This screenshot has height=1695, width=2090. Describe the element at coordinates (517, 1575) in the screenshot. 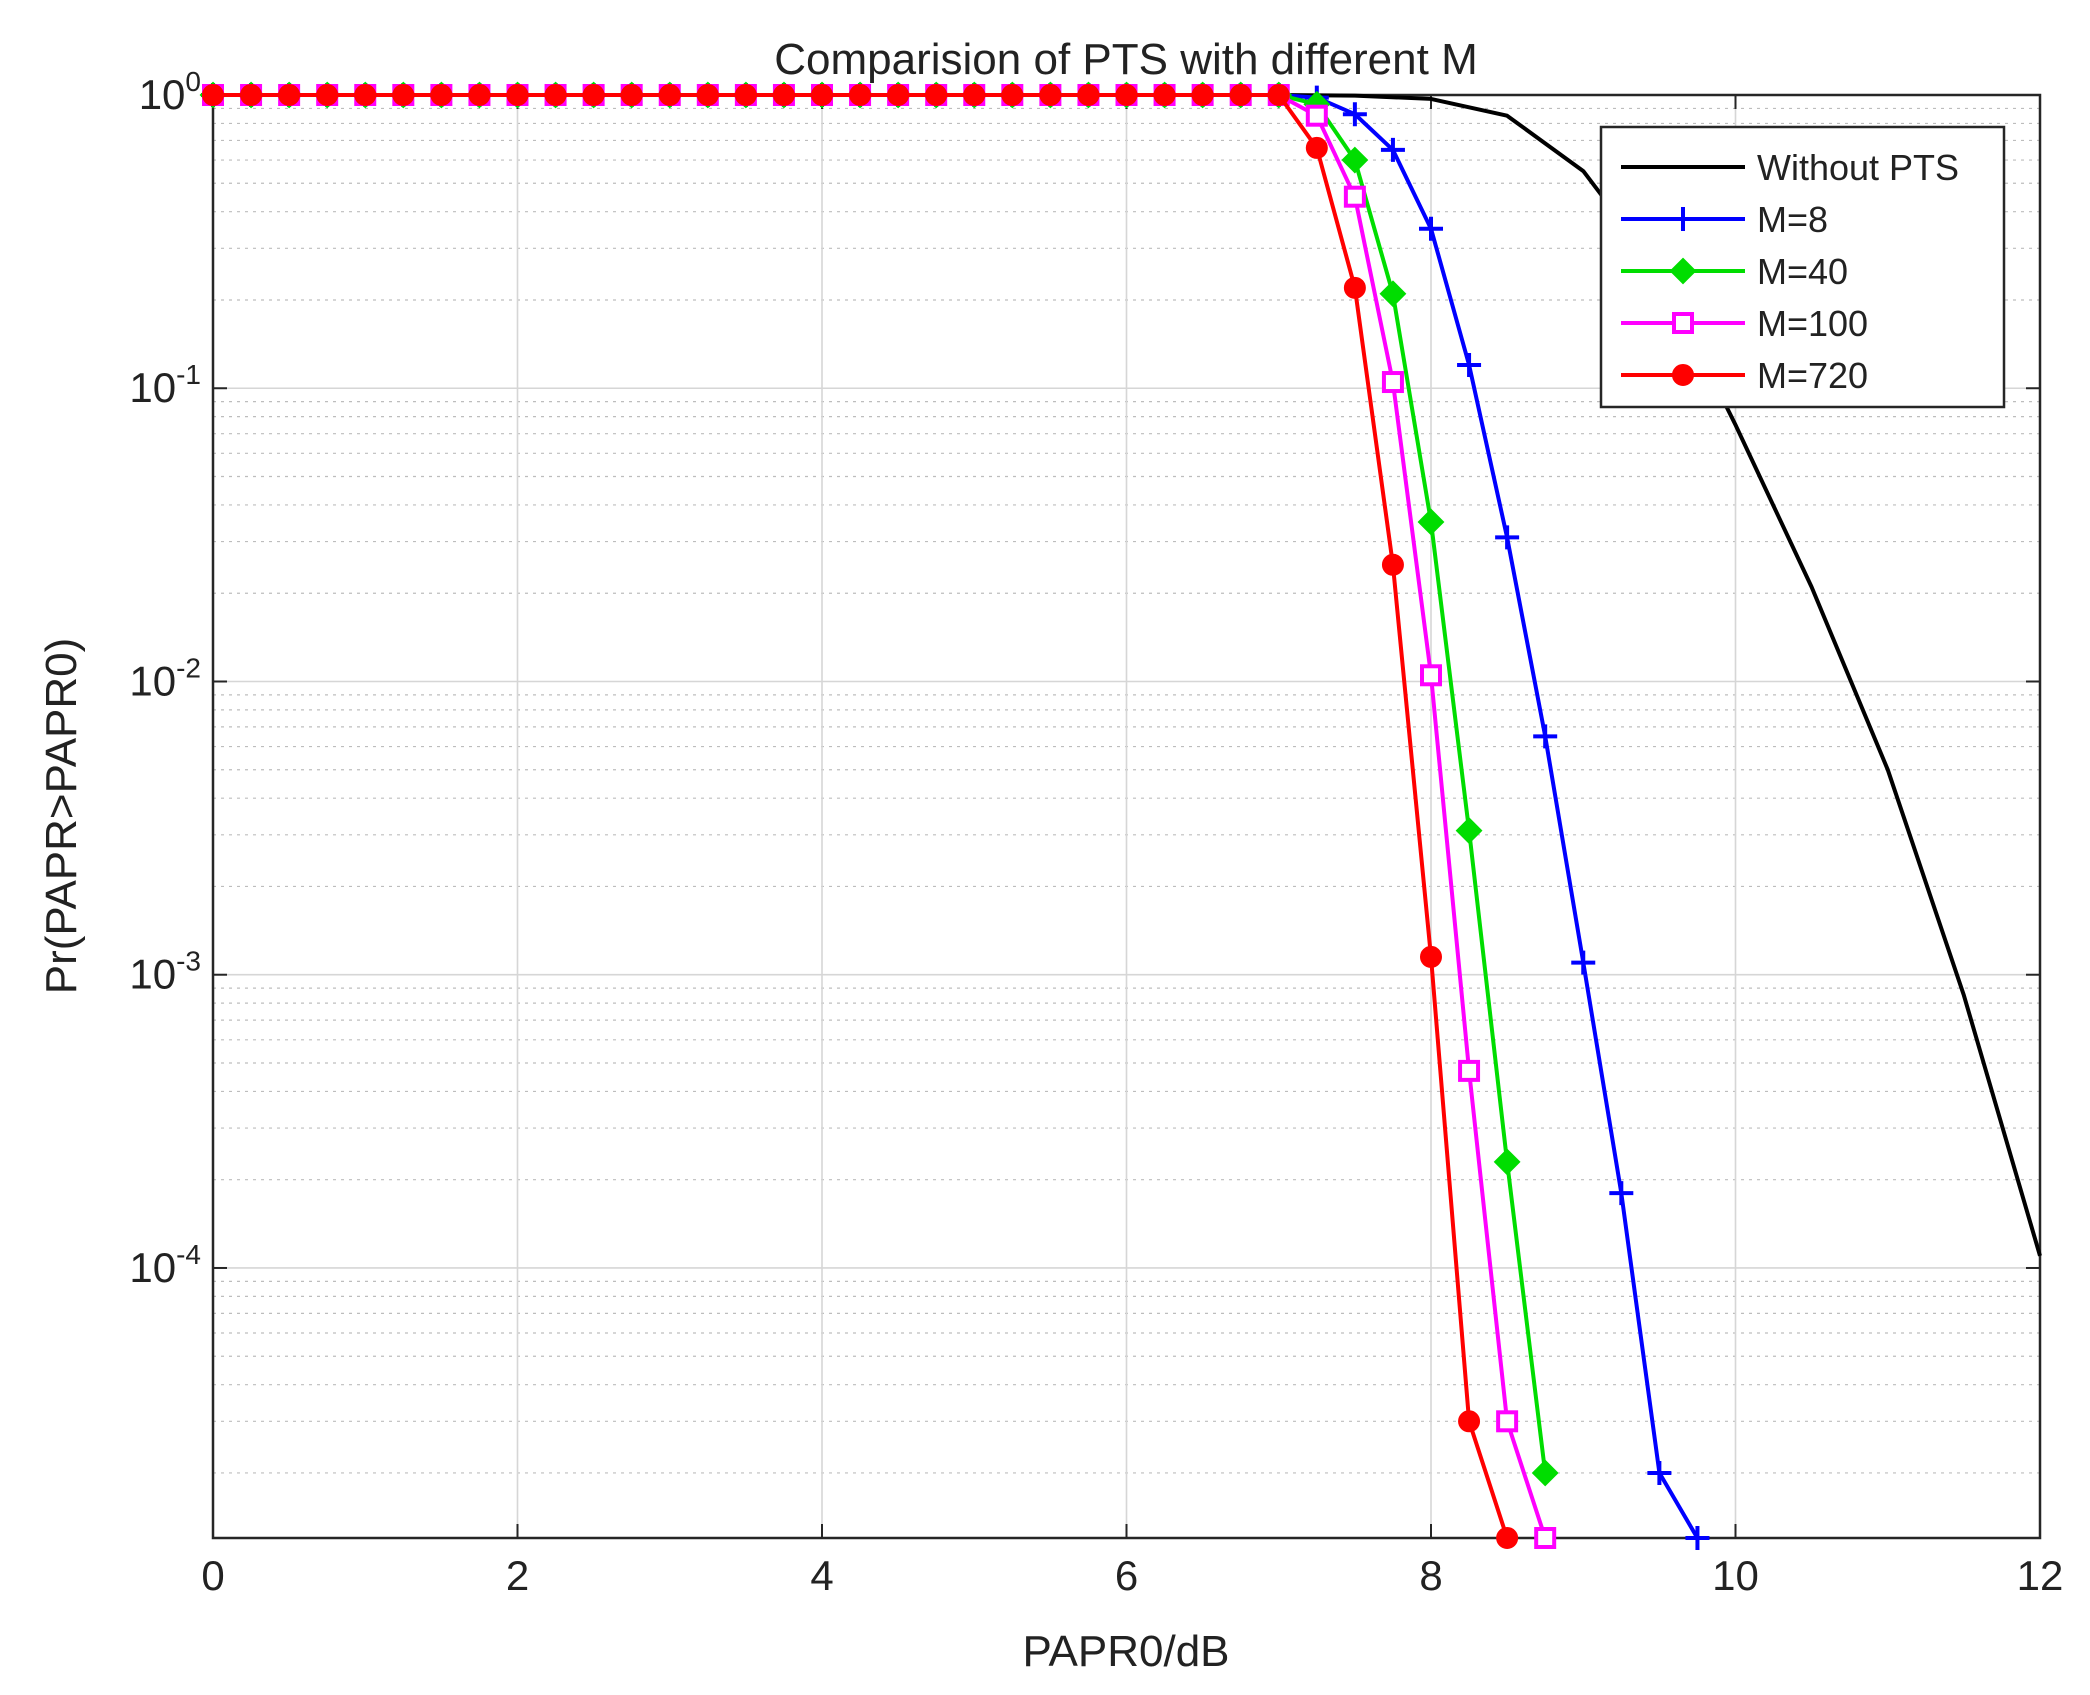

I see `x-tick-label: 2` at that location.